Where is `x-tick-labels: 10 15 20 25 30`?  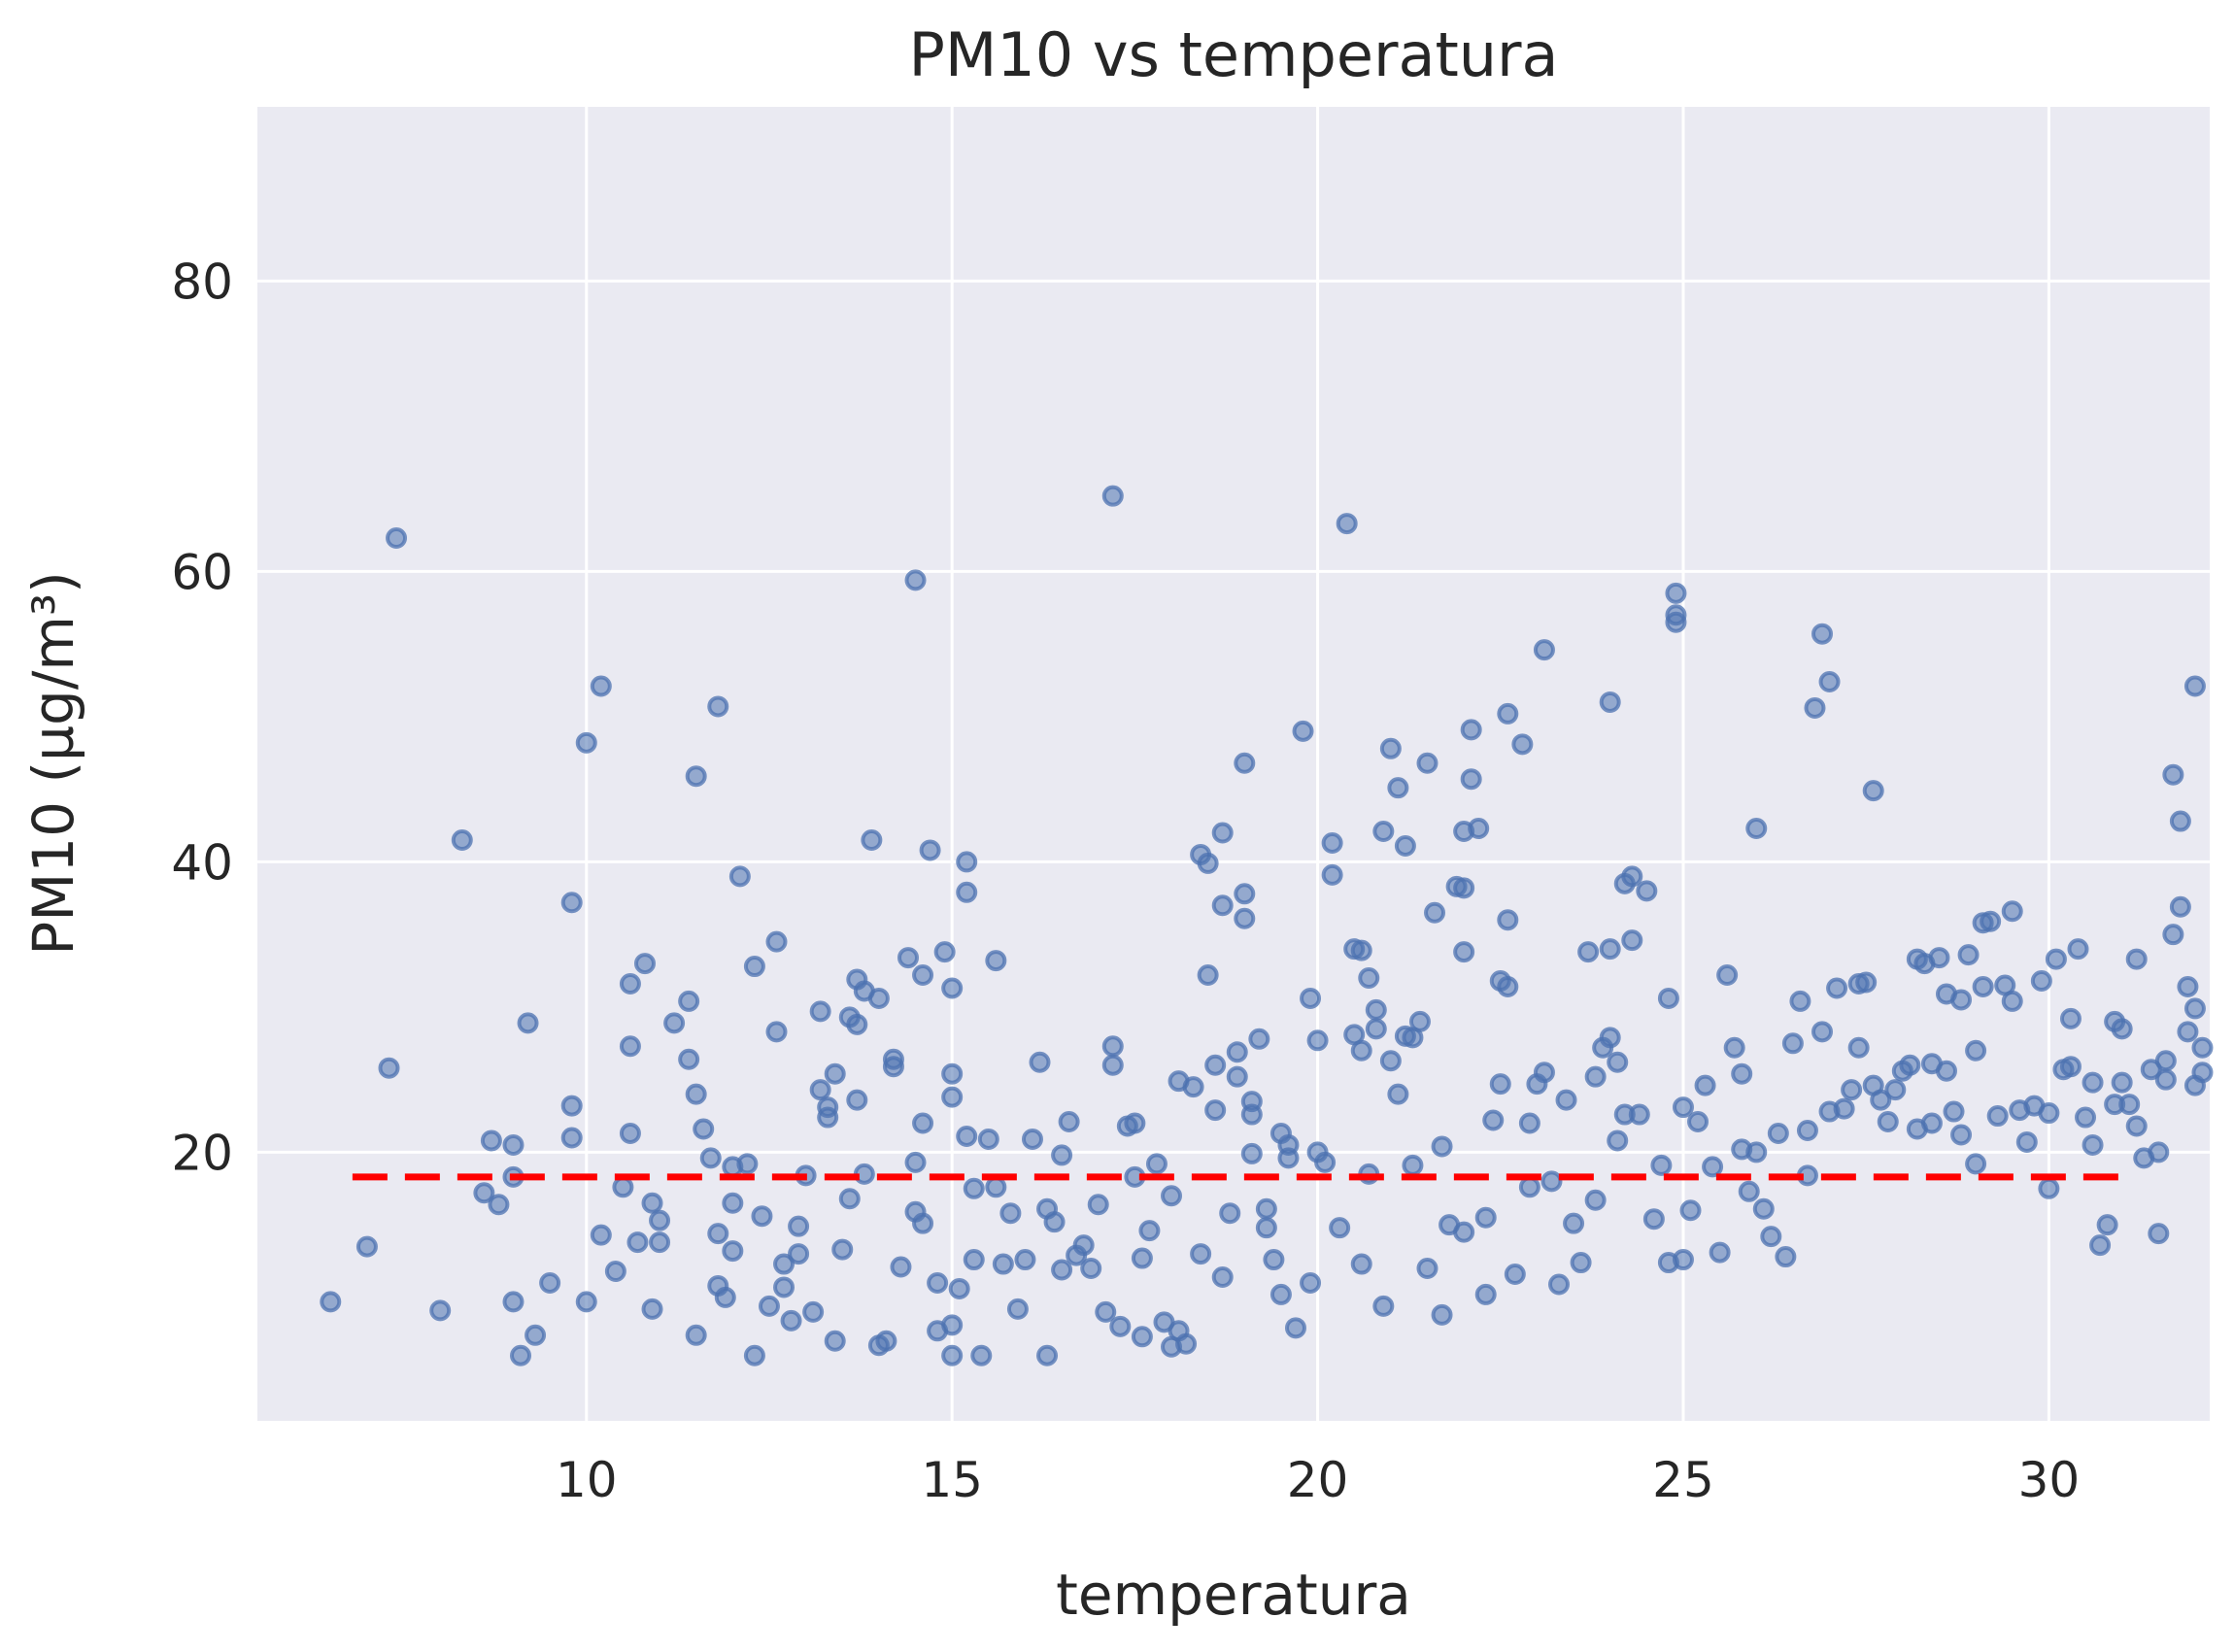
x-tick-labels: 10 15 20 25 30 is located at coordinates (1318, 1480).